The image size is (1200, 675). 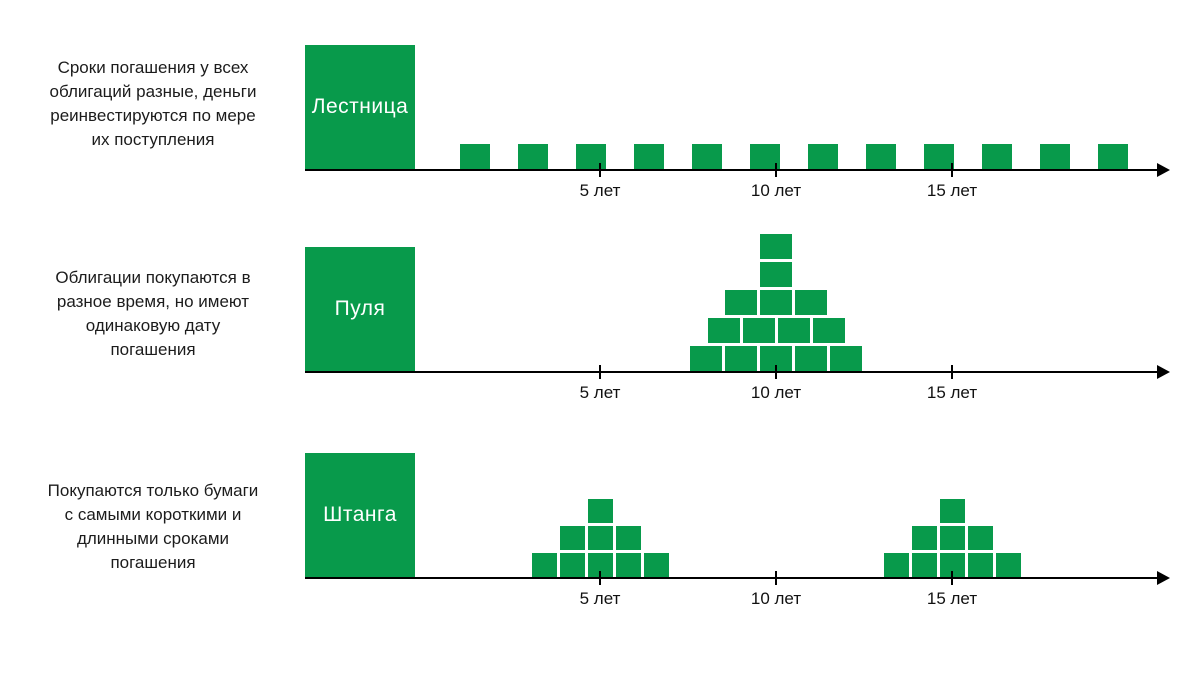 I want to click on barbell-description-line: Покупаются только бумаги, so click(x=153, y=490).